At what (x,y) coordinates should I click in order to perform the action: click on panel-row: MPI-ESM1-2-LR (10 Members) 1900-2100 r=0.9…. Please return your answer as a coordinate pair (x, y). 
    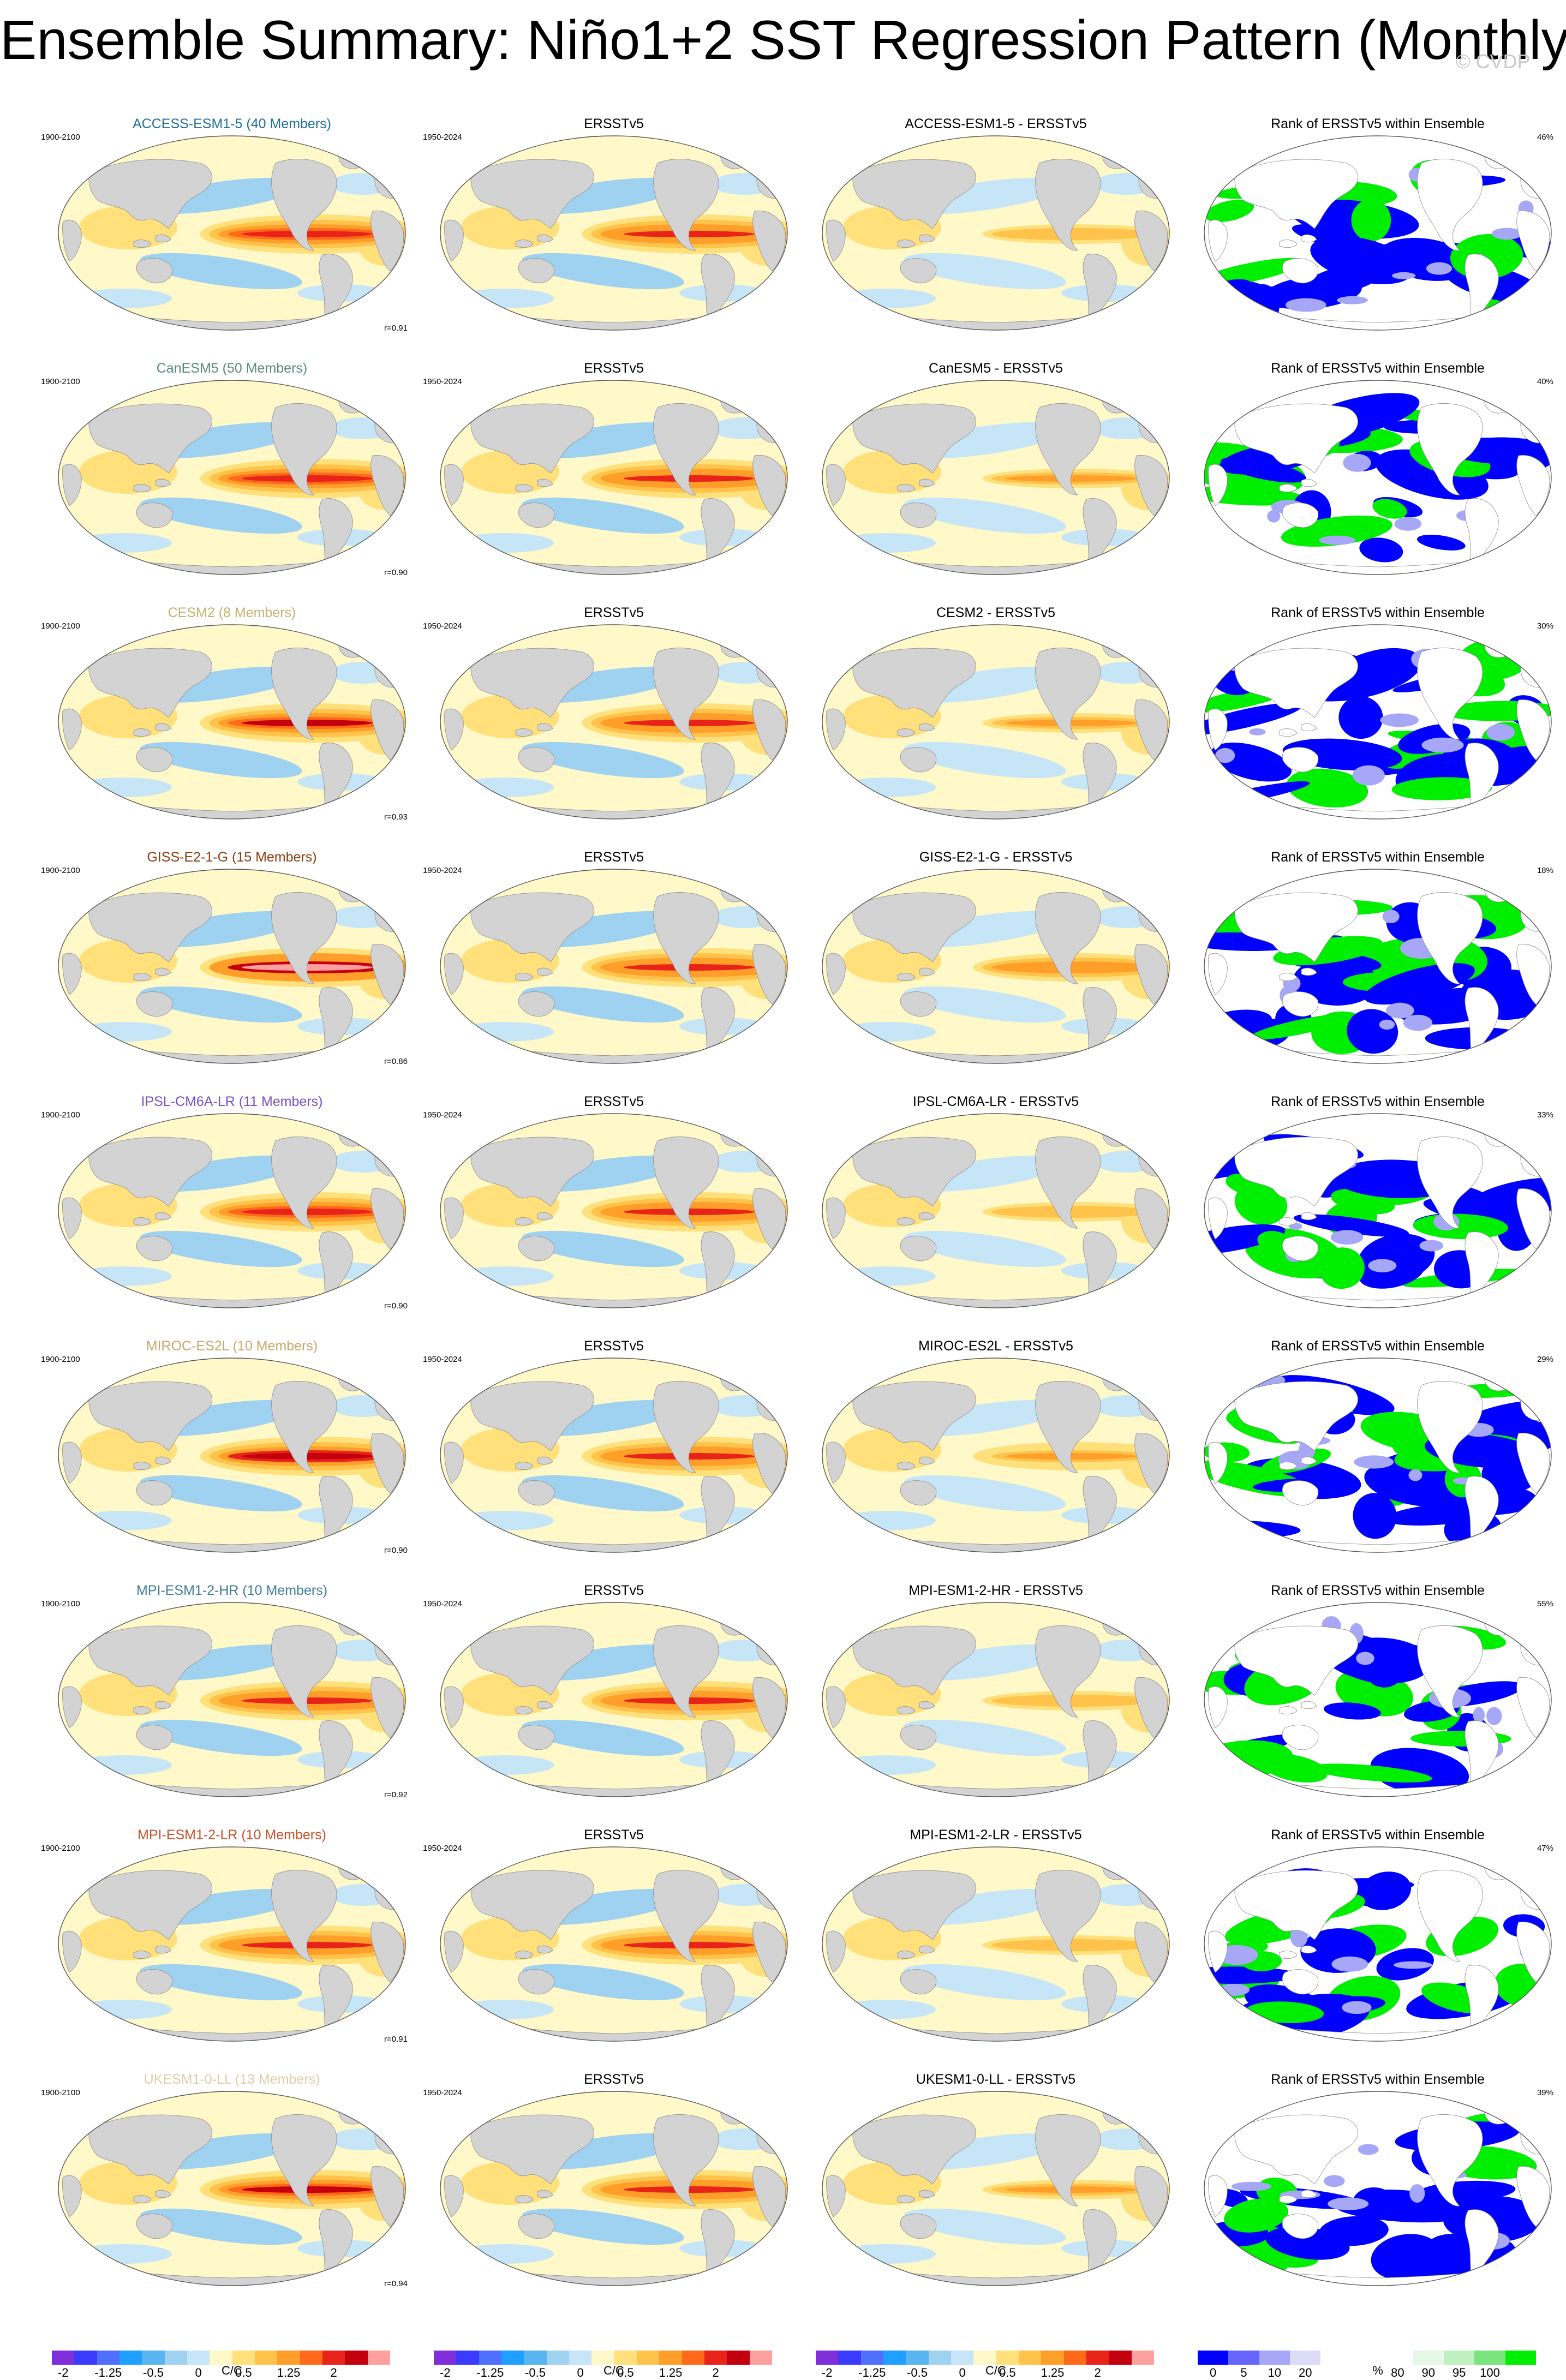
    Looking at the image, I should click on (783, 1945).